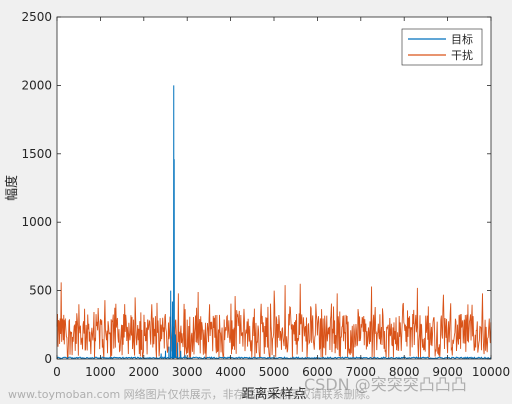 The image size is (512, 404). What do you see at coordinates (462, 39) in the screenshot?
I see `legend-label-target: 目标` at bounding box center [462, 39].